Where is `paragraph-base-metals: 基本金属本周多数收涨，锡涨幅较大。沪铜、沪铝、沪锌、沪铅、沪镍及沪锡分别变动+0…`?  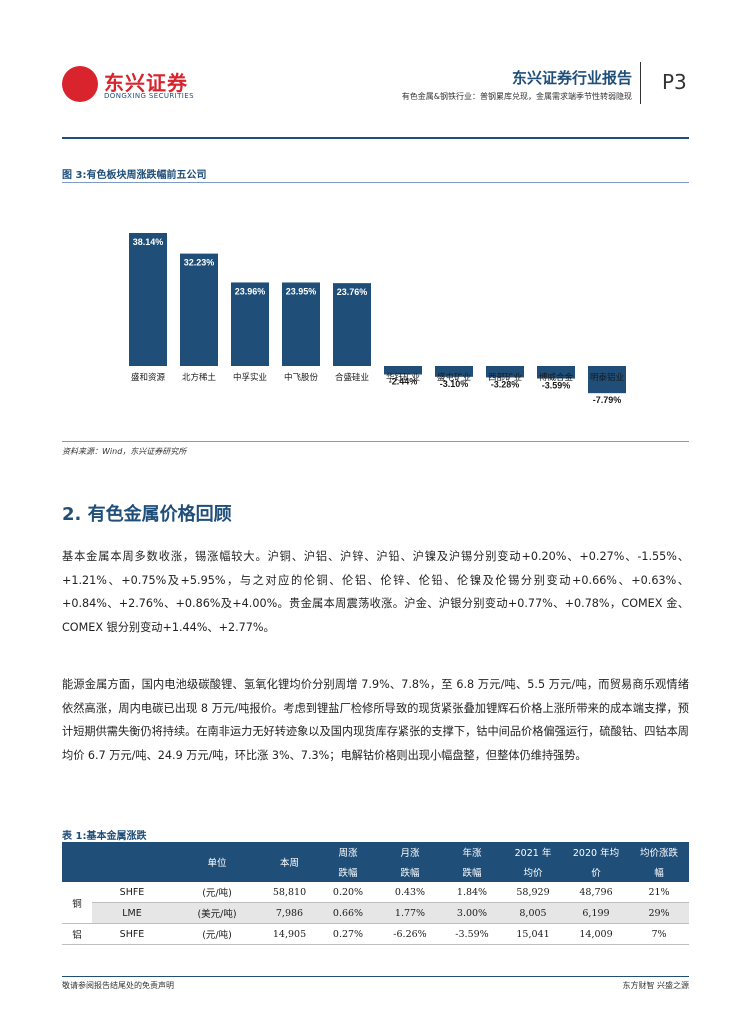
paragraph-base-metals: 基本金属本周多数收涨，锡涨幅较大。沪铜、沪铝、沪锌、沪铅、沪镍及沪锡分别变动+0… is located at coordinates (375, 592).